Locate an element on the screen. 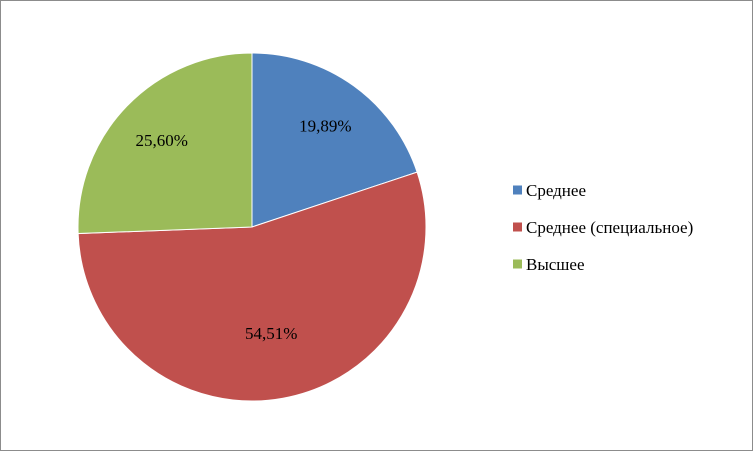 The height and width of the screenshot is (451, 753). legend-label-1: Среднее is located at coordinates (556, 190).